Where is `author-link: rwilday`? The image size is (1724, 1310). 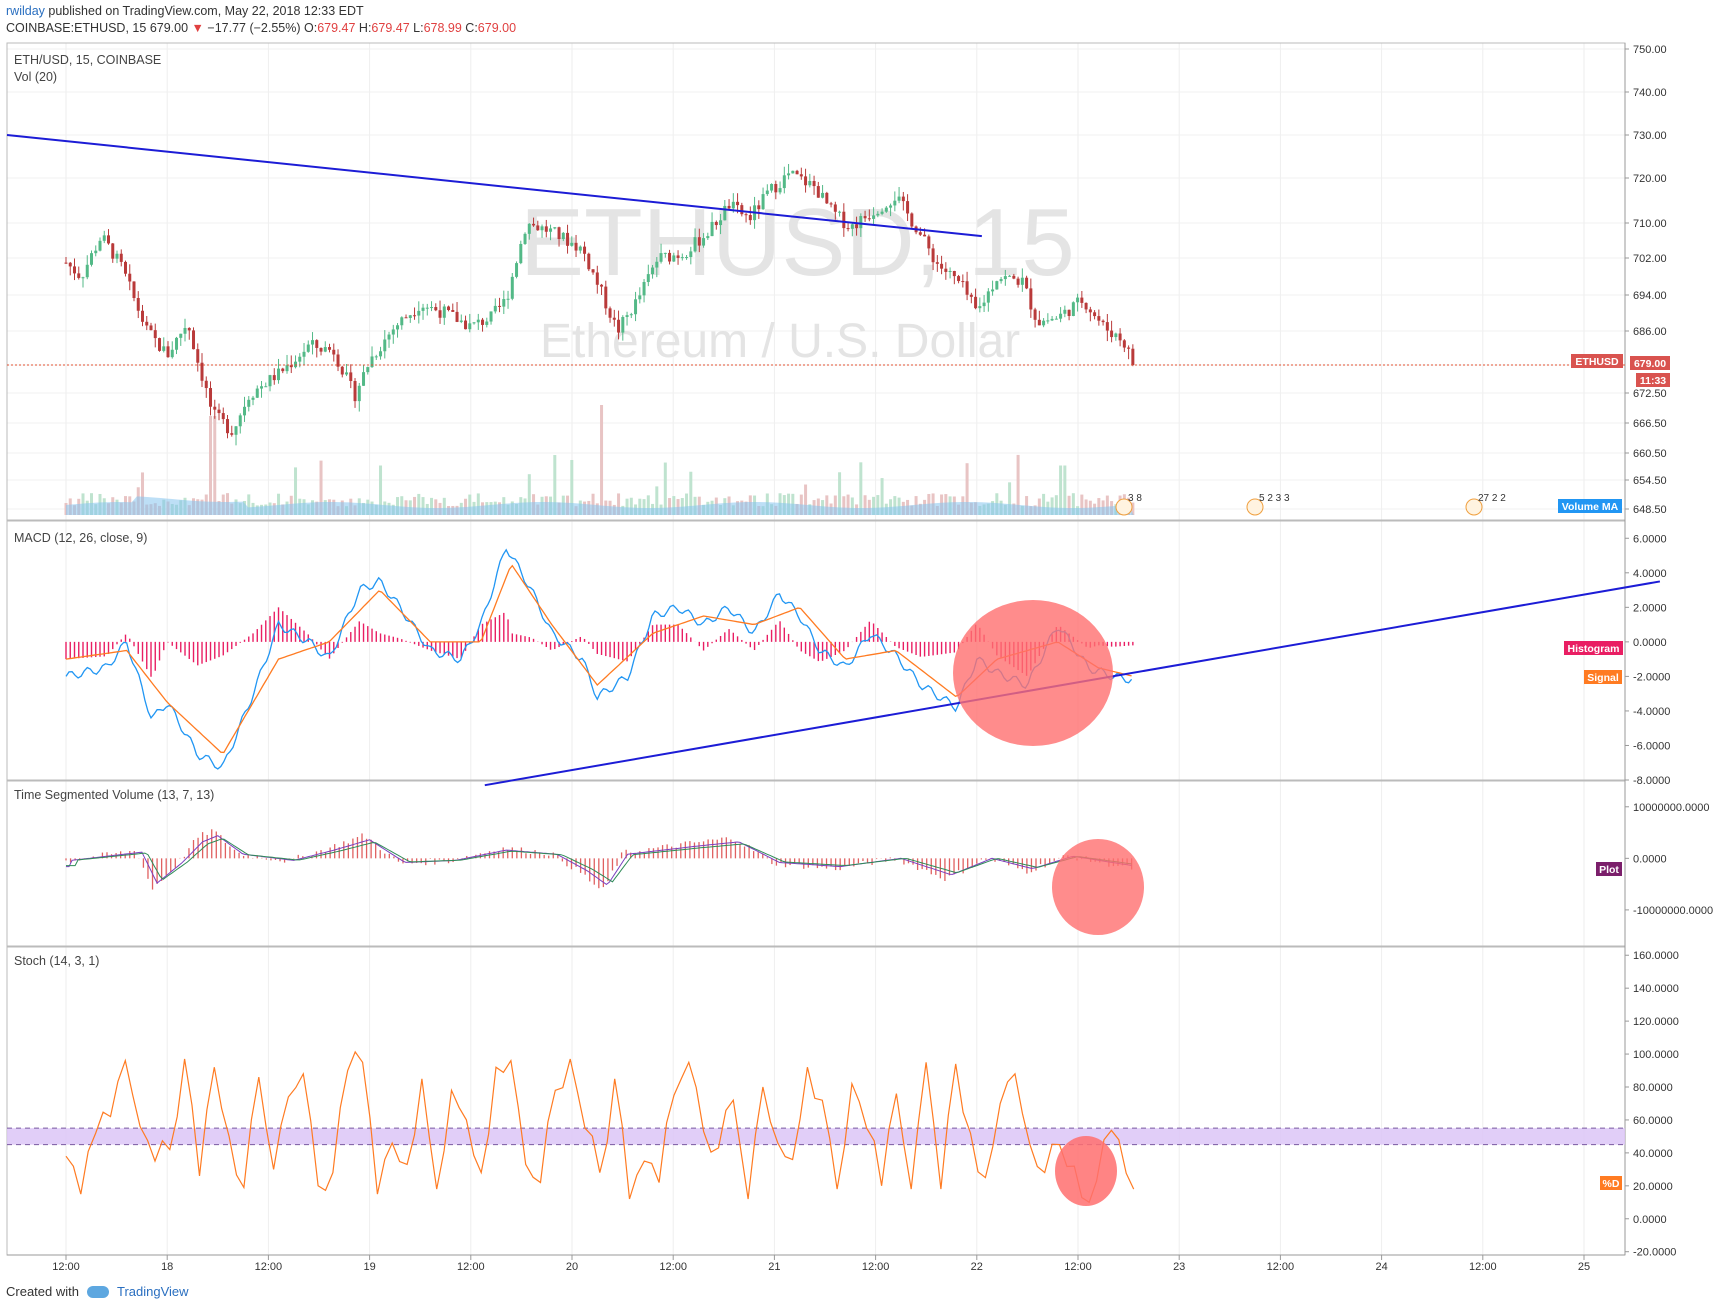
author-link: rwilday is located at coordinates (25, 11).